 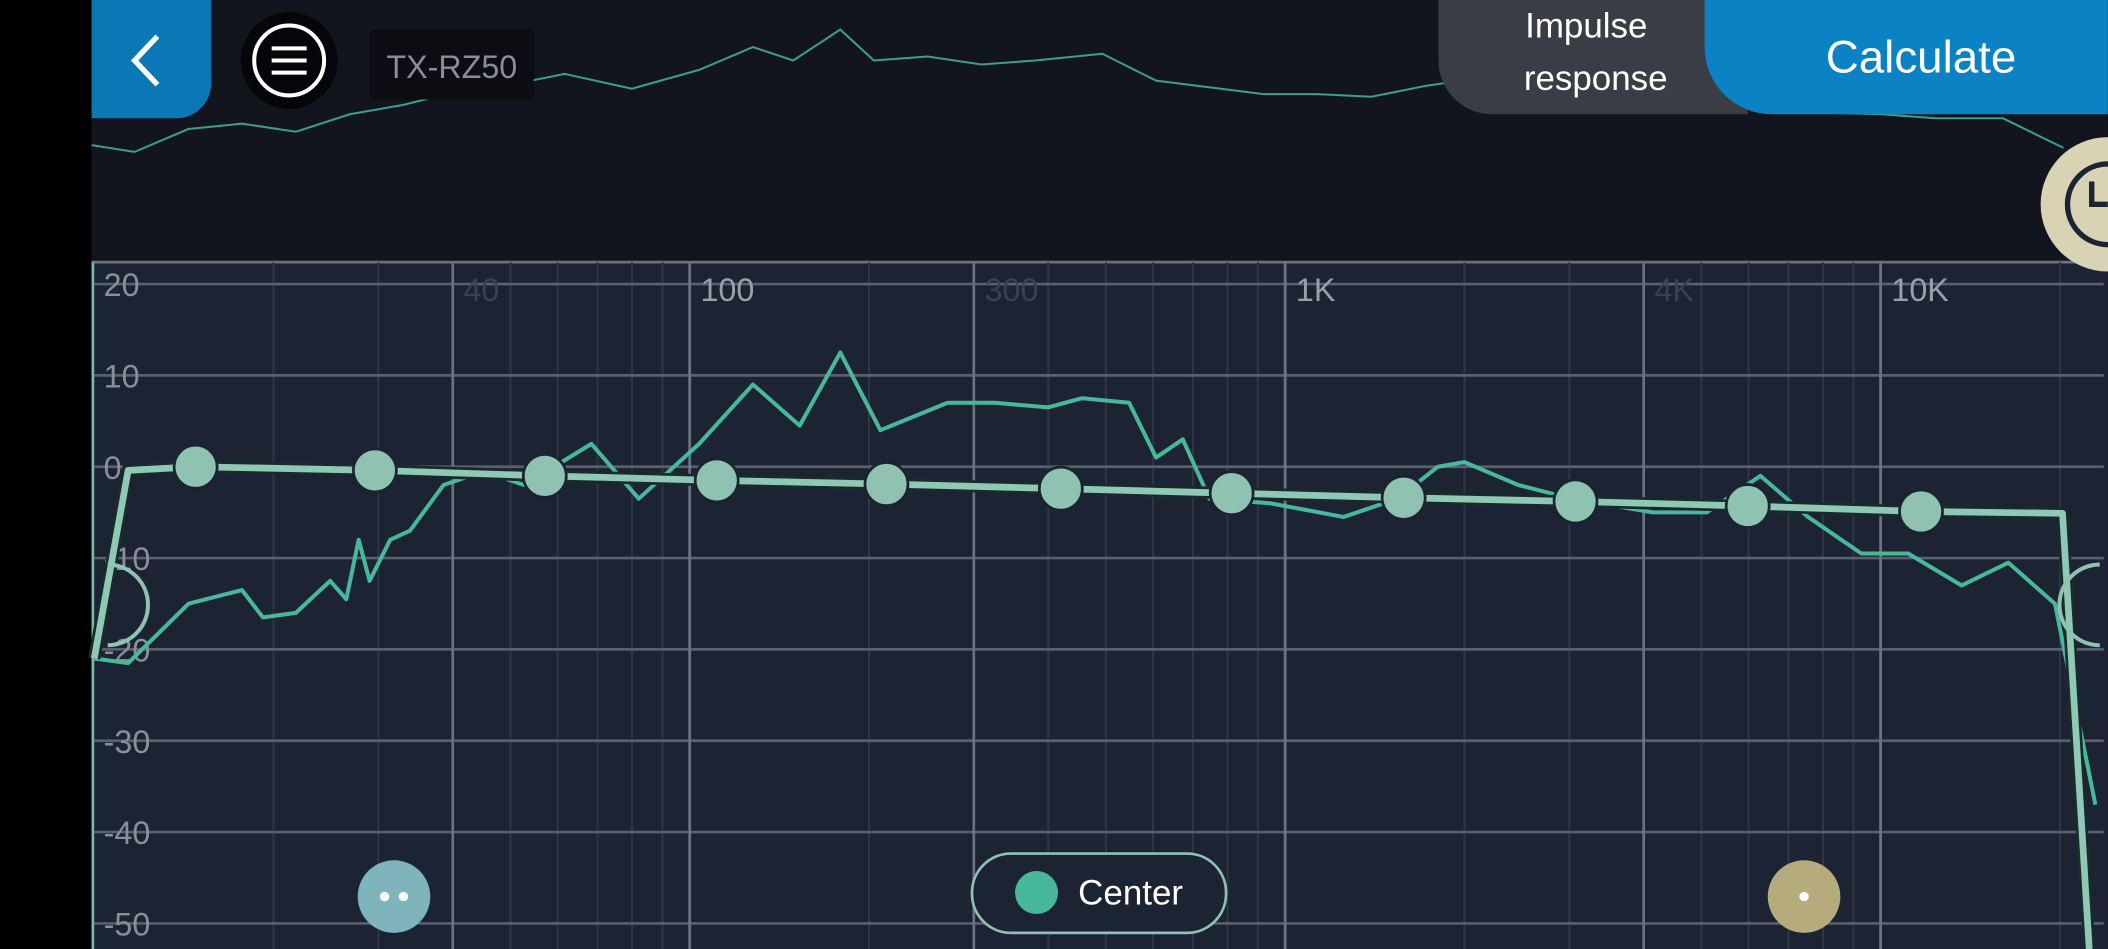 I want to click on options-button, so click(x=394, y=896).